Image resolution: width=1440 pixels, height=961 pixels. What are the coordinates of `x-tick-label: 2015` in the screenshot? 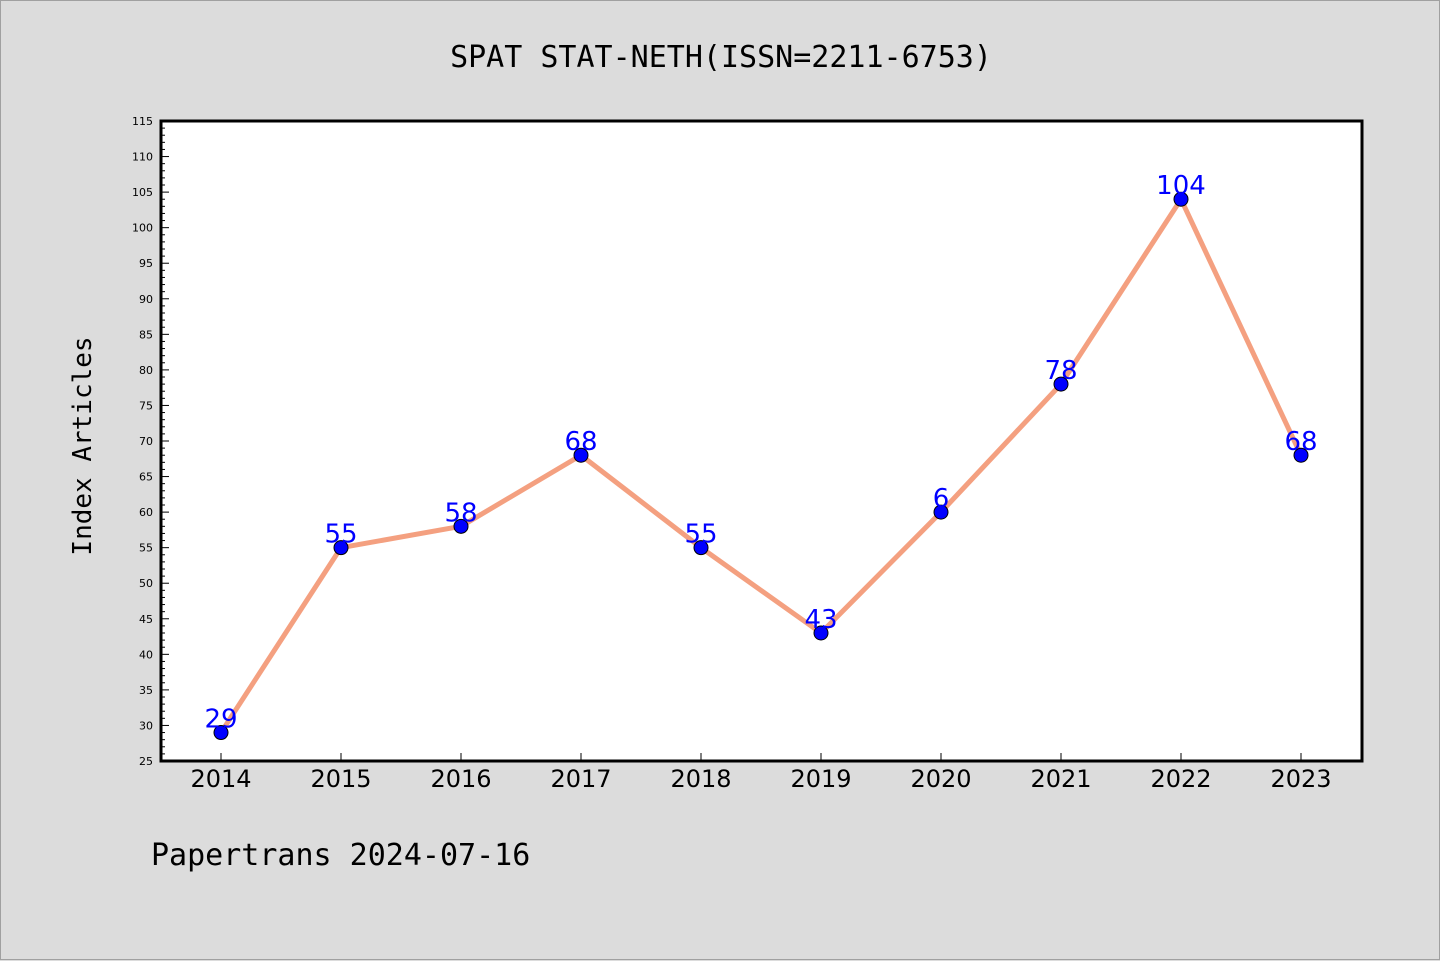 It's located at (340, 779).